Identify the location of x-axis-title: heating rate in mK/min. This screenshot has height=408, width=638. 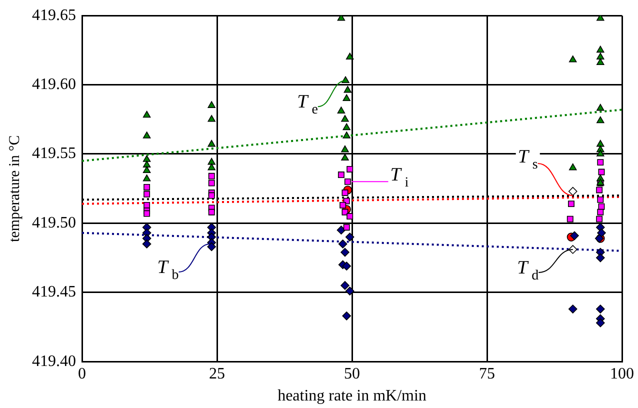
(352, 396).